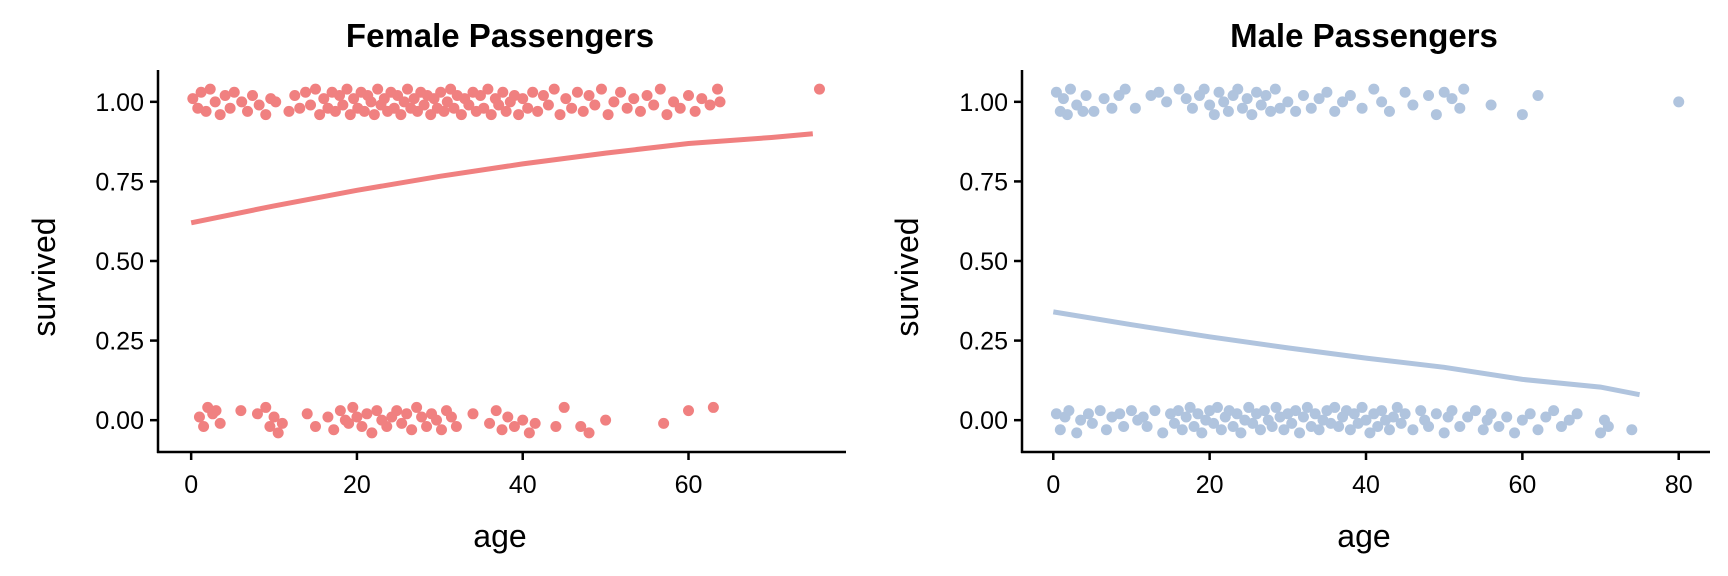 The height and width of the screenshot is (576, 1728). What do you see at coordinates (1364, 35) in the screenshot?
I see `chart-title: Male Passengers` at bounding box center [1364, 35].